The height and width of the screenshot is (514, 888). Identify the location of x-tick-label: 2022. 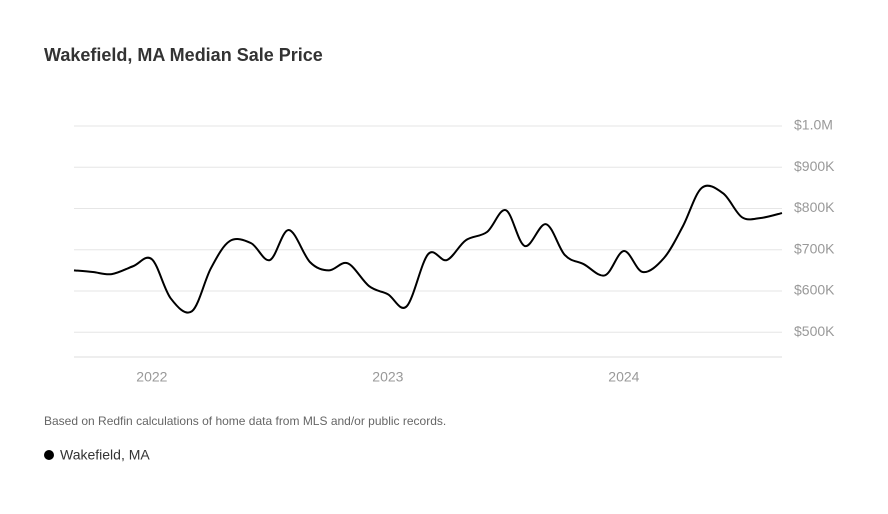
(151, 377).